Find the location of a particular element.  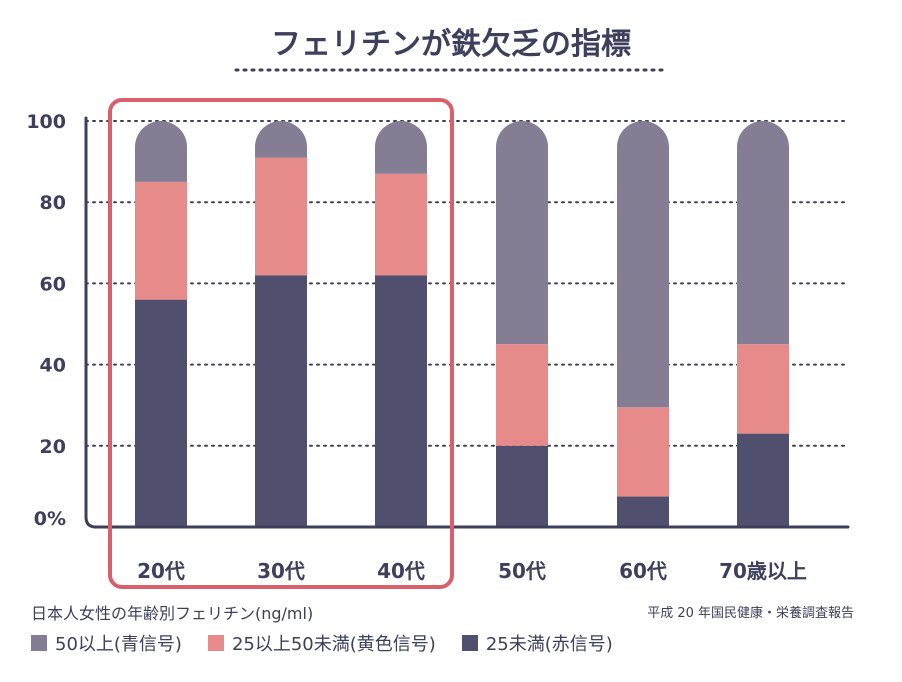

legend-label-yellow: 25以上50未満(黄色信号) is located at coordinates (333, 644).